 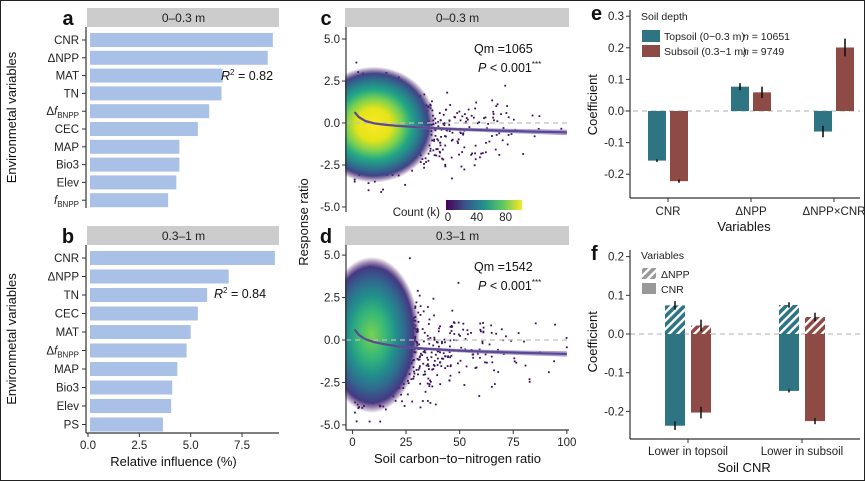 I want to click on y-tick-label: Elev, so click(x=68, y=183).